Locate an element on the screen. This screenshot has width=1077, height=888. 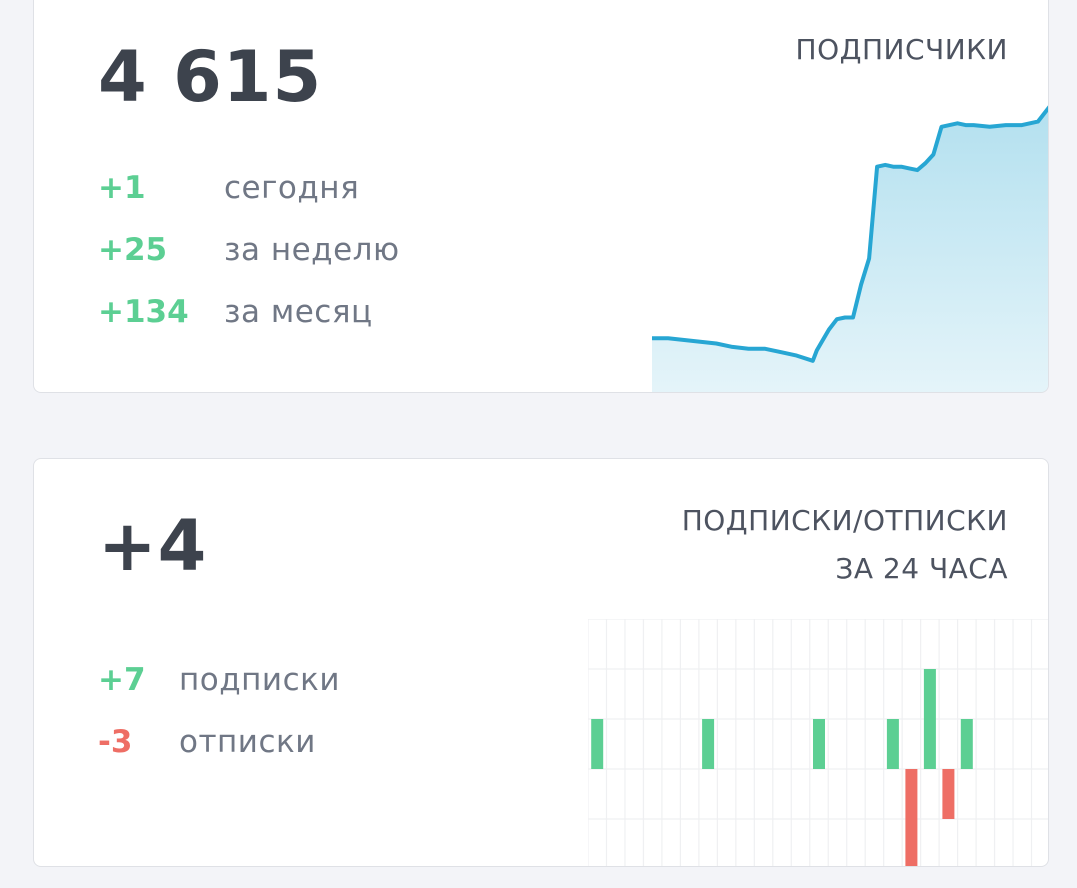
changes-title-line1: ПОДПИСКИ/ОТПИСКИ is located at coordinates (844, 520).